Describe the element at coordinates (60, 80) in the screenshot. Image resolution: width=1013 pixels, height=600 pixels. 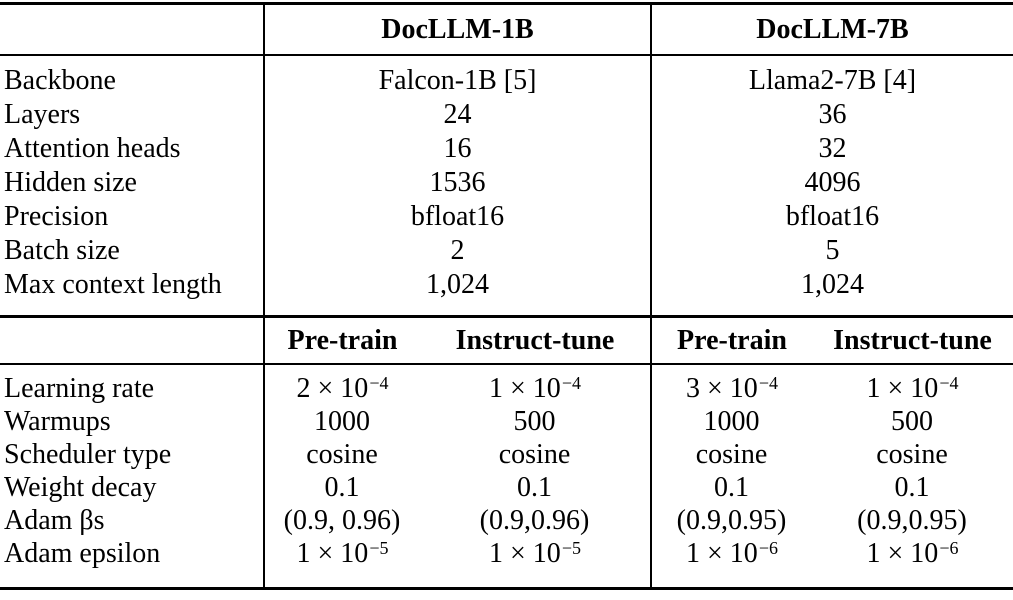
I see `row-label: Backbone` at that location.